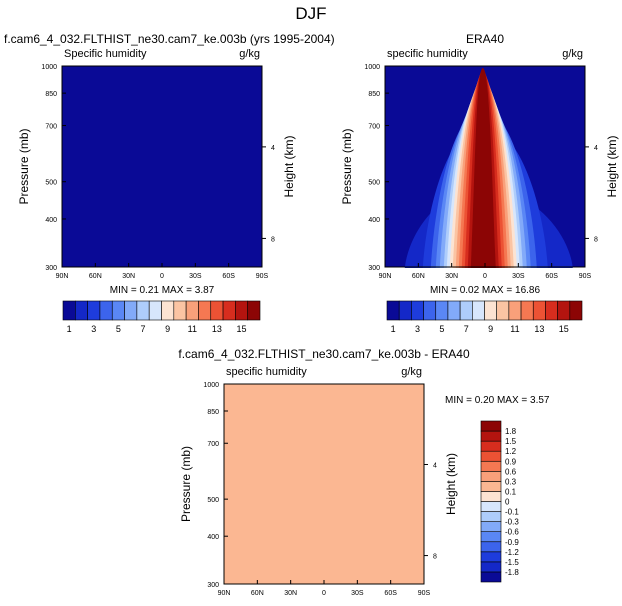 This screenshot has width=622, height=606. I want to click on colorbar-label: -0.1, so click(512, 512).